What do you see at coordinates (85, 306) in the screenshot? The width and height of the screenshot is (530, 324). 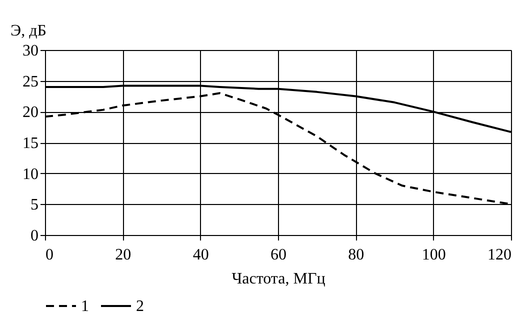 I see `legend-label: 1` at bounding box center [85, 306].